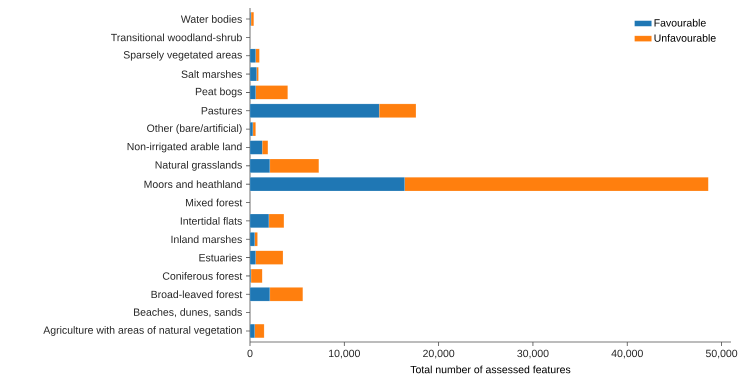  Describe the element at coordinates (438, 354) in the screenshot. I see `x-tick-label: 20,000` at that location.